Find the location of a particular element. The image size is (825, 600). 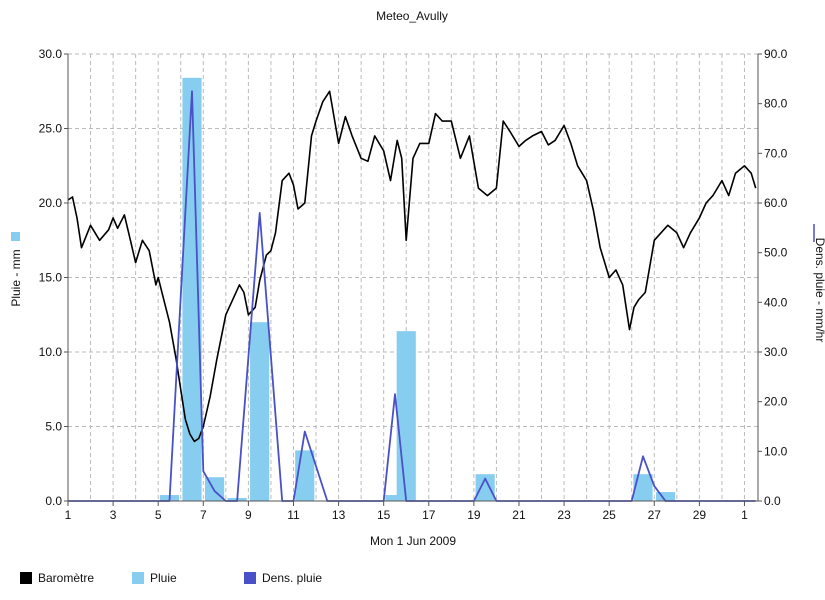

y-right-axis-label: Dens. pluie - mm/hr is located at coordinates (819, 290).